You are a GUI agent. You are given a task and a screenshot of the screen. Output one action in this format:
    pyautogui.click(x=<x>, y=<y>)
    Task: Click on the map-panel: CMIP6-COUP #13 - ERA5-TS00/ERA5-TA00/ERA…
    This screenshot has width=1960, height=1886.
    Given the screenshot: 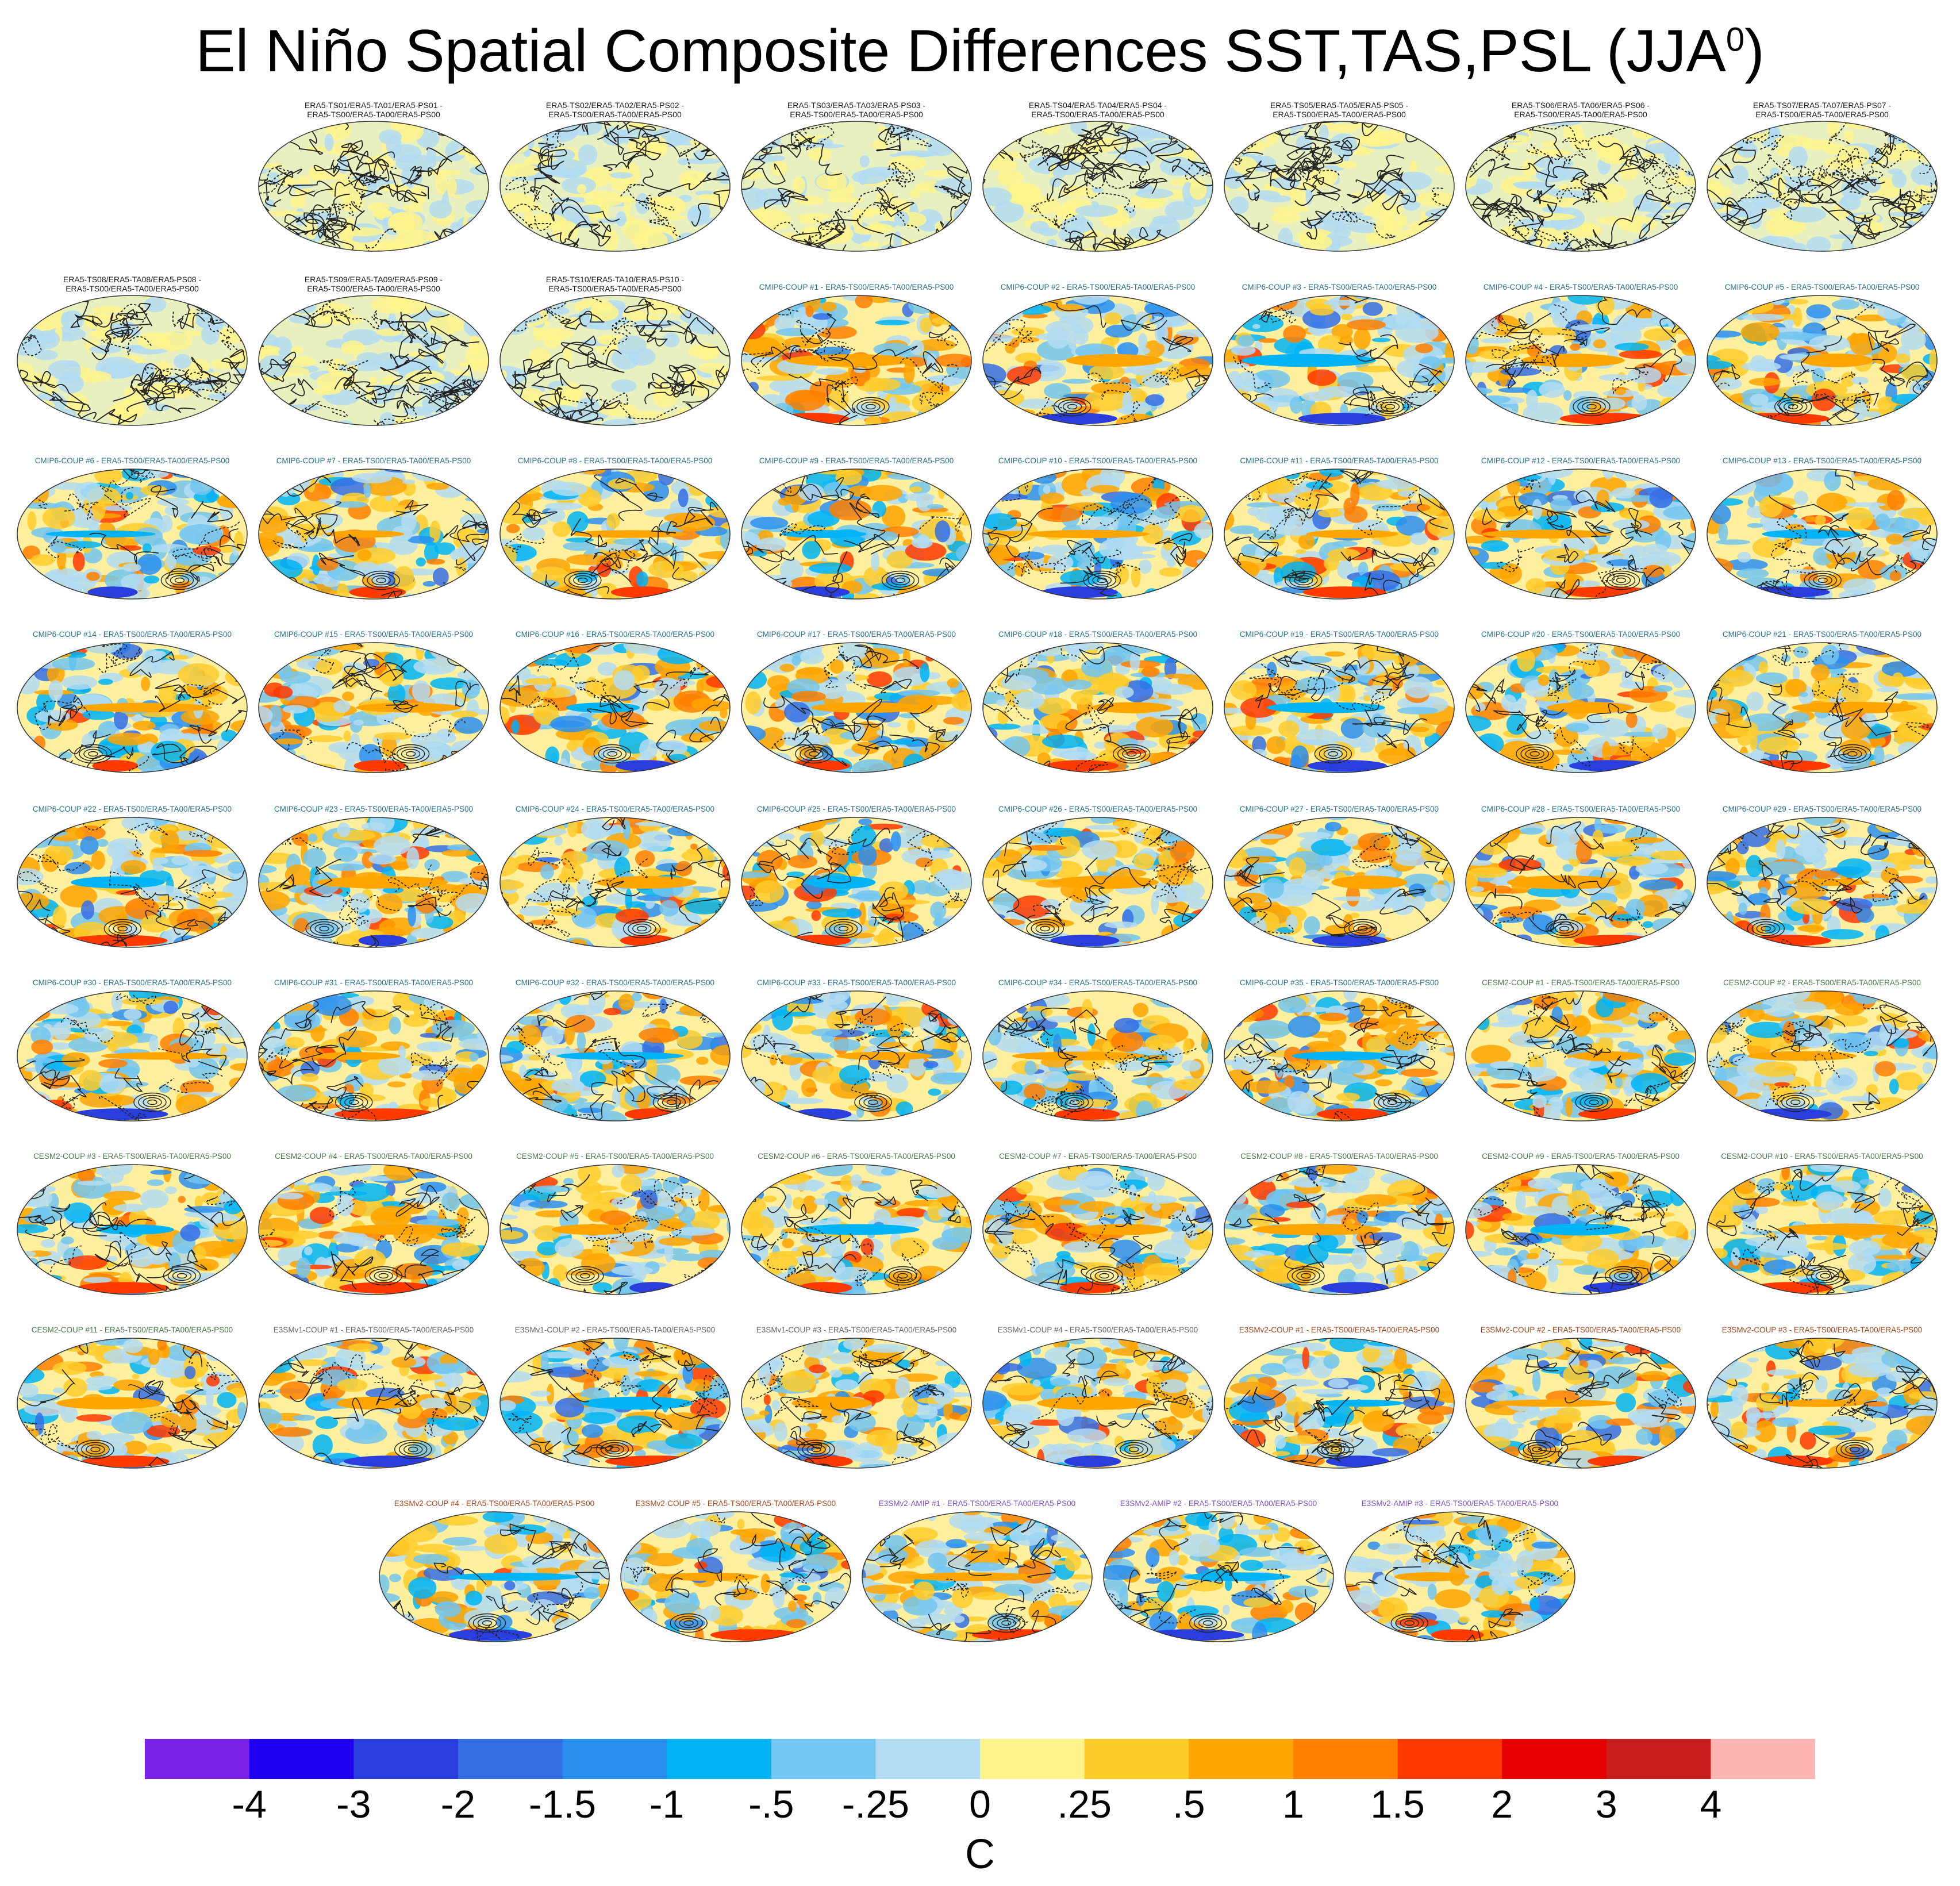 What is the action you would take?
    pyautogui.click(x=1822, y=534)
    